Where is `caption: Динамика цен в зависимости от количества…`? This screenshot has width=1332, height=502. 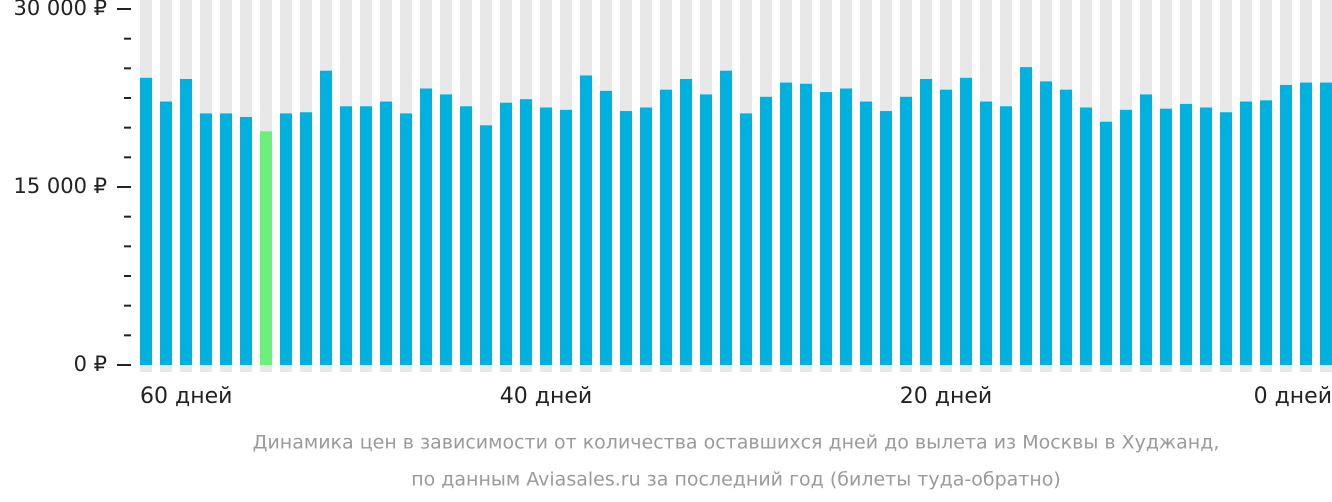 caption: Динамика цен в зависимости от количества… is located at coordinates (736, 443).